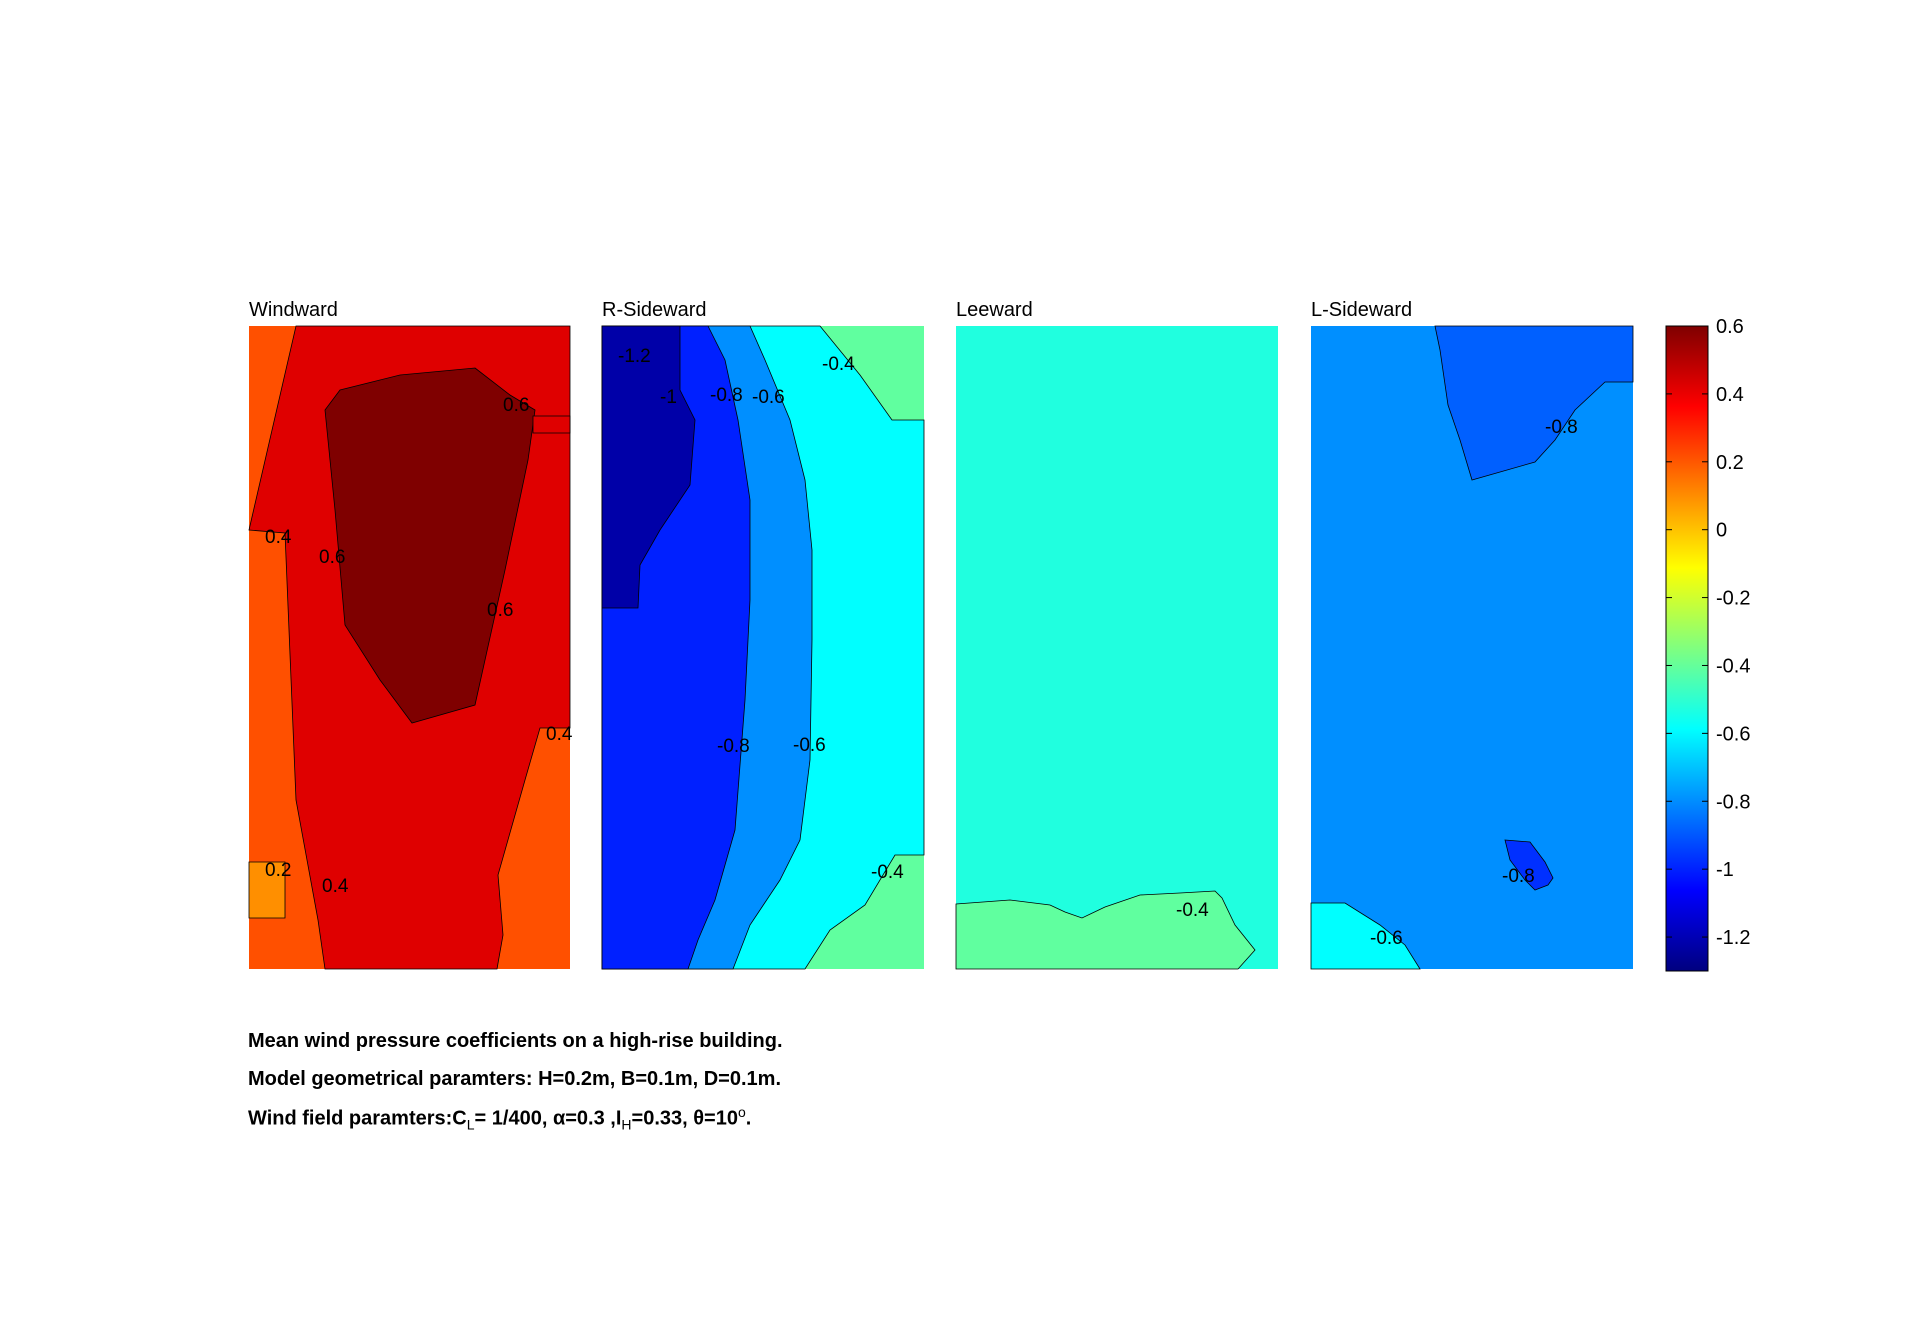 The width and height of the screenshot is (1908, 1330). I want to click on panel-l-sideward: L-Sideward -0.8 -0.8 -0.6, so click(1472, 634).